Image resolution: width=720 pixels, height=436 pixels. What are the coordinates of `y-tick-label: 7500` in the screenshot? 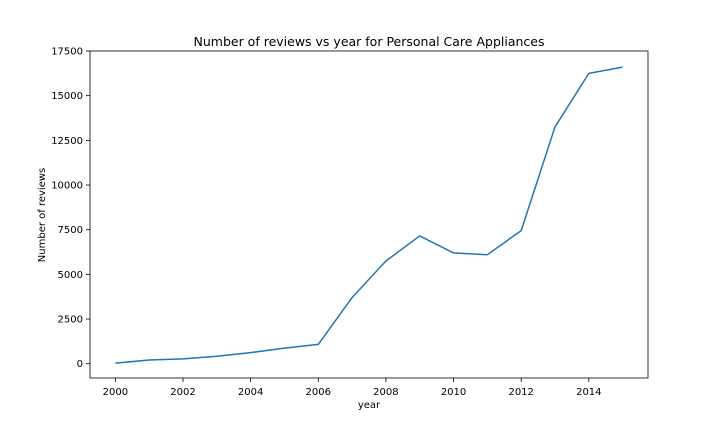 It's located at (70, 230).